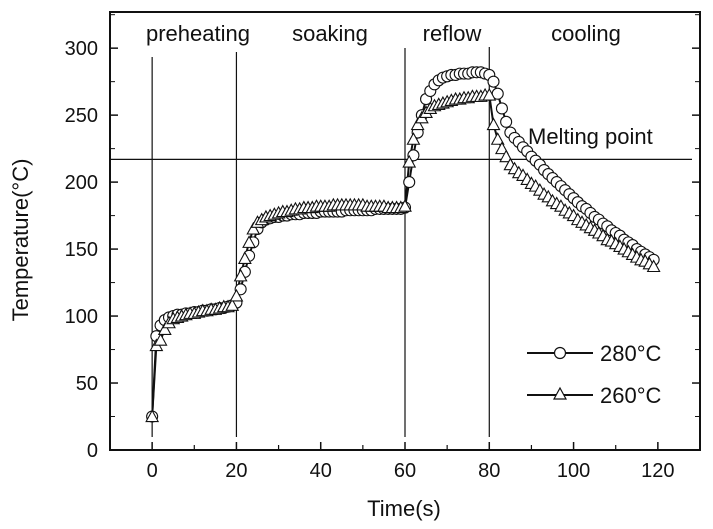 The width and height of the screenshot is (713, 529). What do you see at coordinates (321, 471) in the screenshot?
I see `x-tick-label: 40` at bounding box center [321, 471].